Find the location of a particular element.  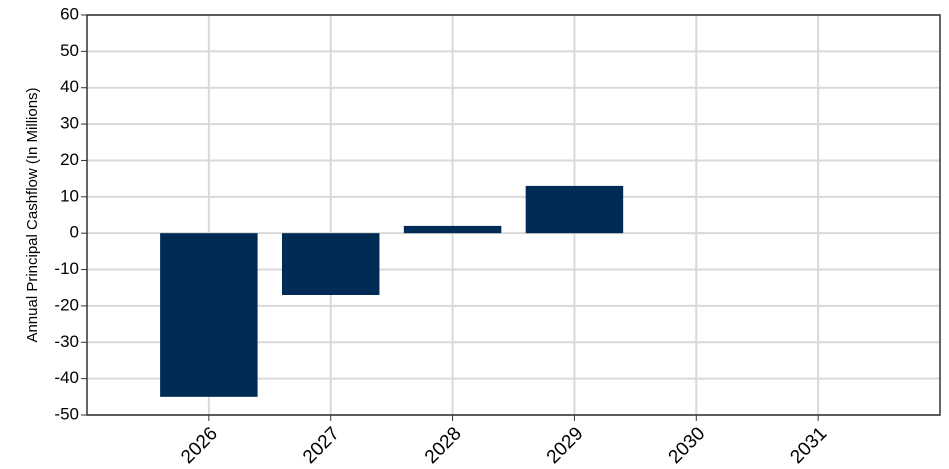

x-tick-label: 2026 is located at coordinates (199, 445).